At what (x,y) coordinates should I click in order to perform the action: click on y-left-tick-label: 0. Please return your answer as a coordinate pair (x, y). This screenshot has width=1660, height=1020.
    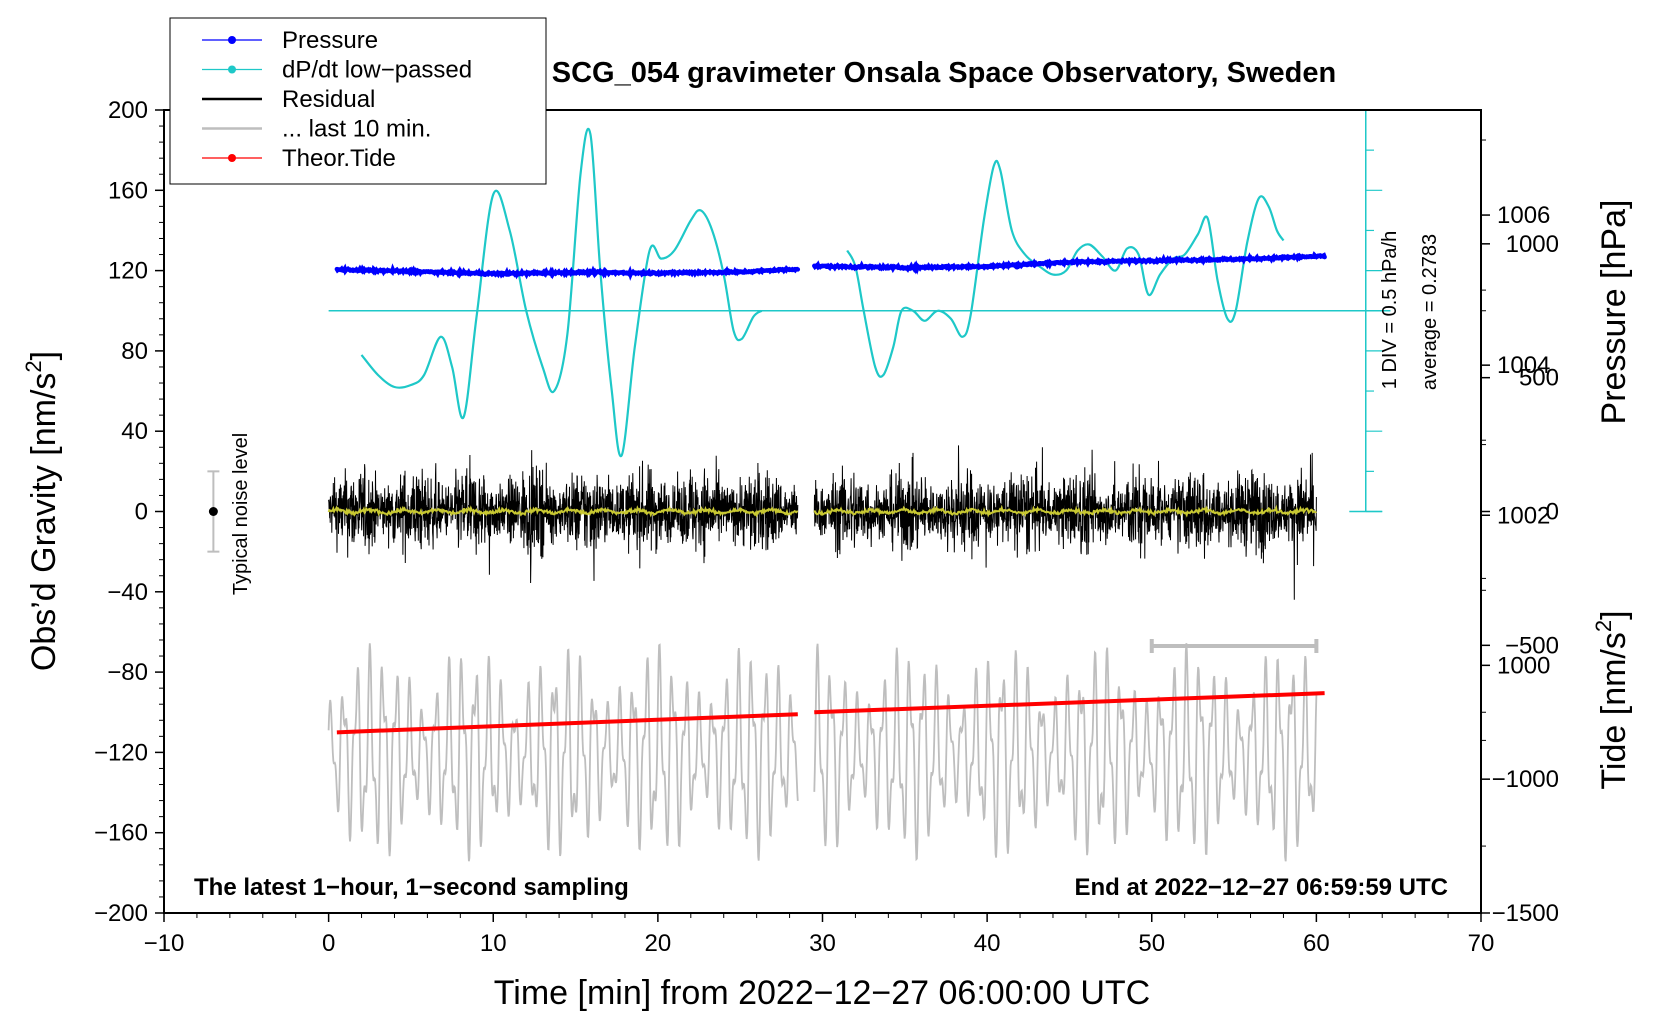
    Looking at the image, I should click on (141, 512).